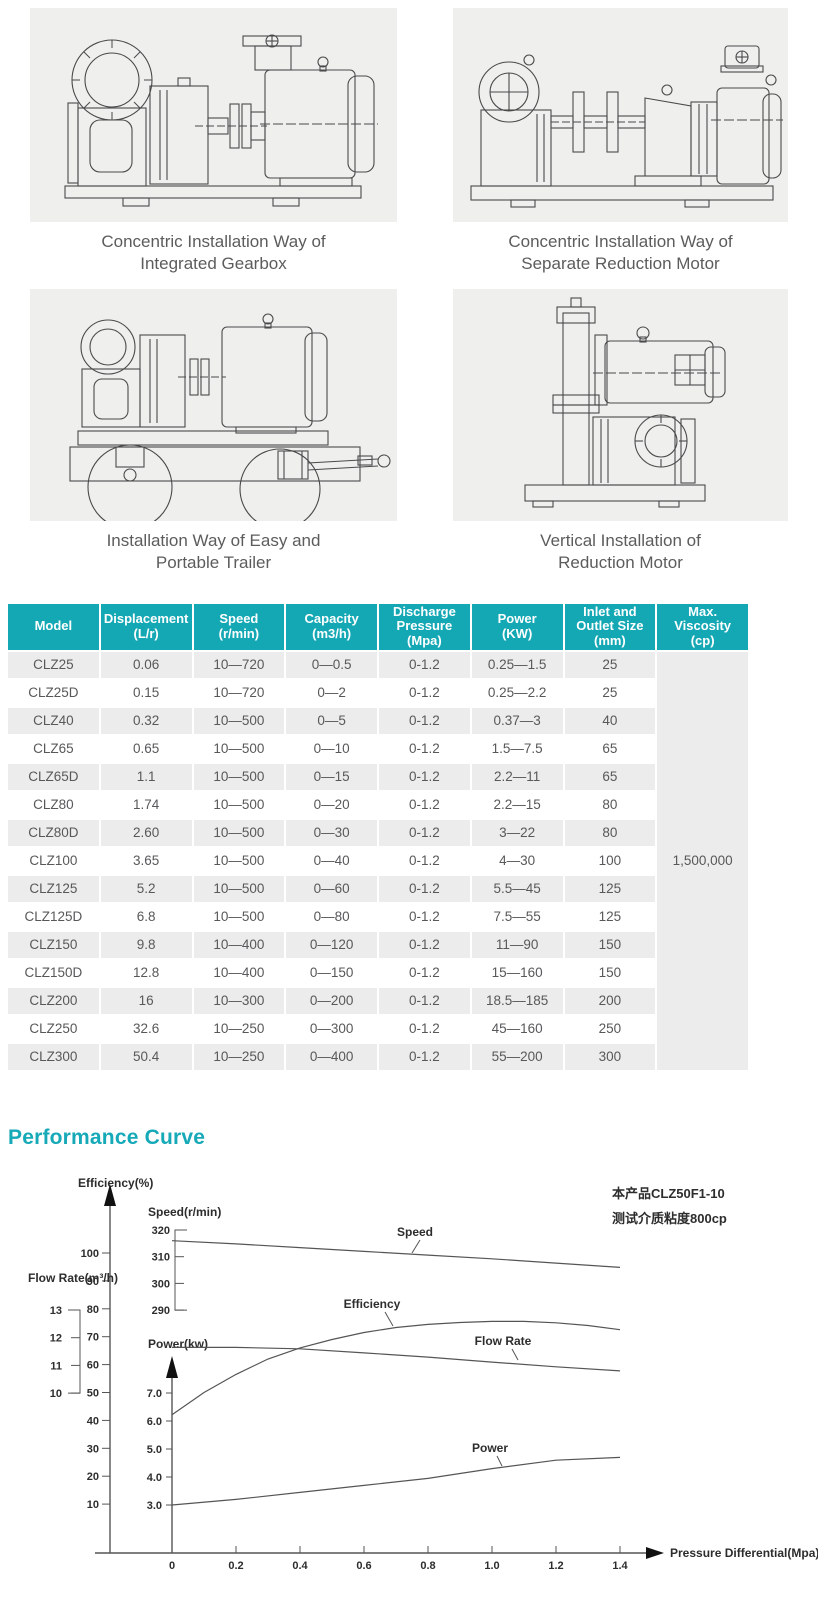 Image resolution: width=818 pixels, height=1600 pixels. I want to click on table-cell: 0.06, so click(146, 664).